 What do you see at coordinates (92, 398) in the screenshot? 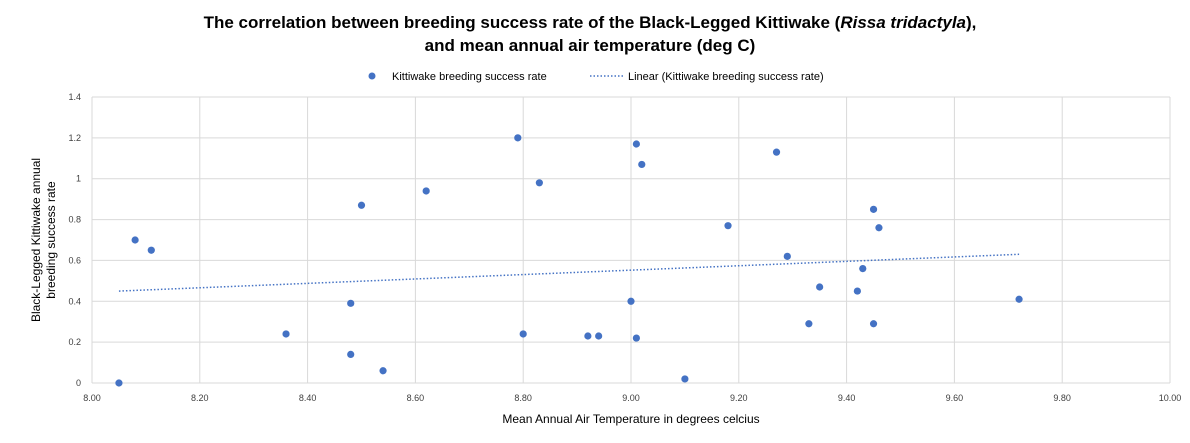
I see `x-tick-label: 8.00` at bounding box center [92, 398].